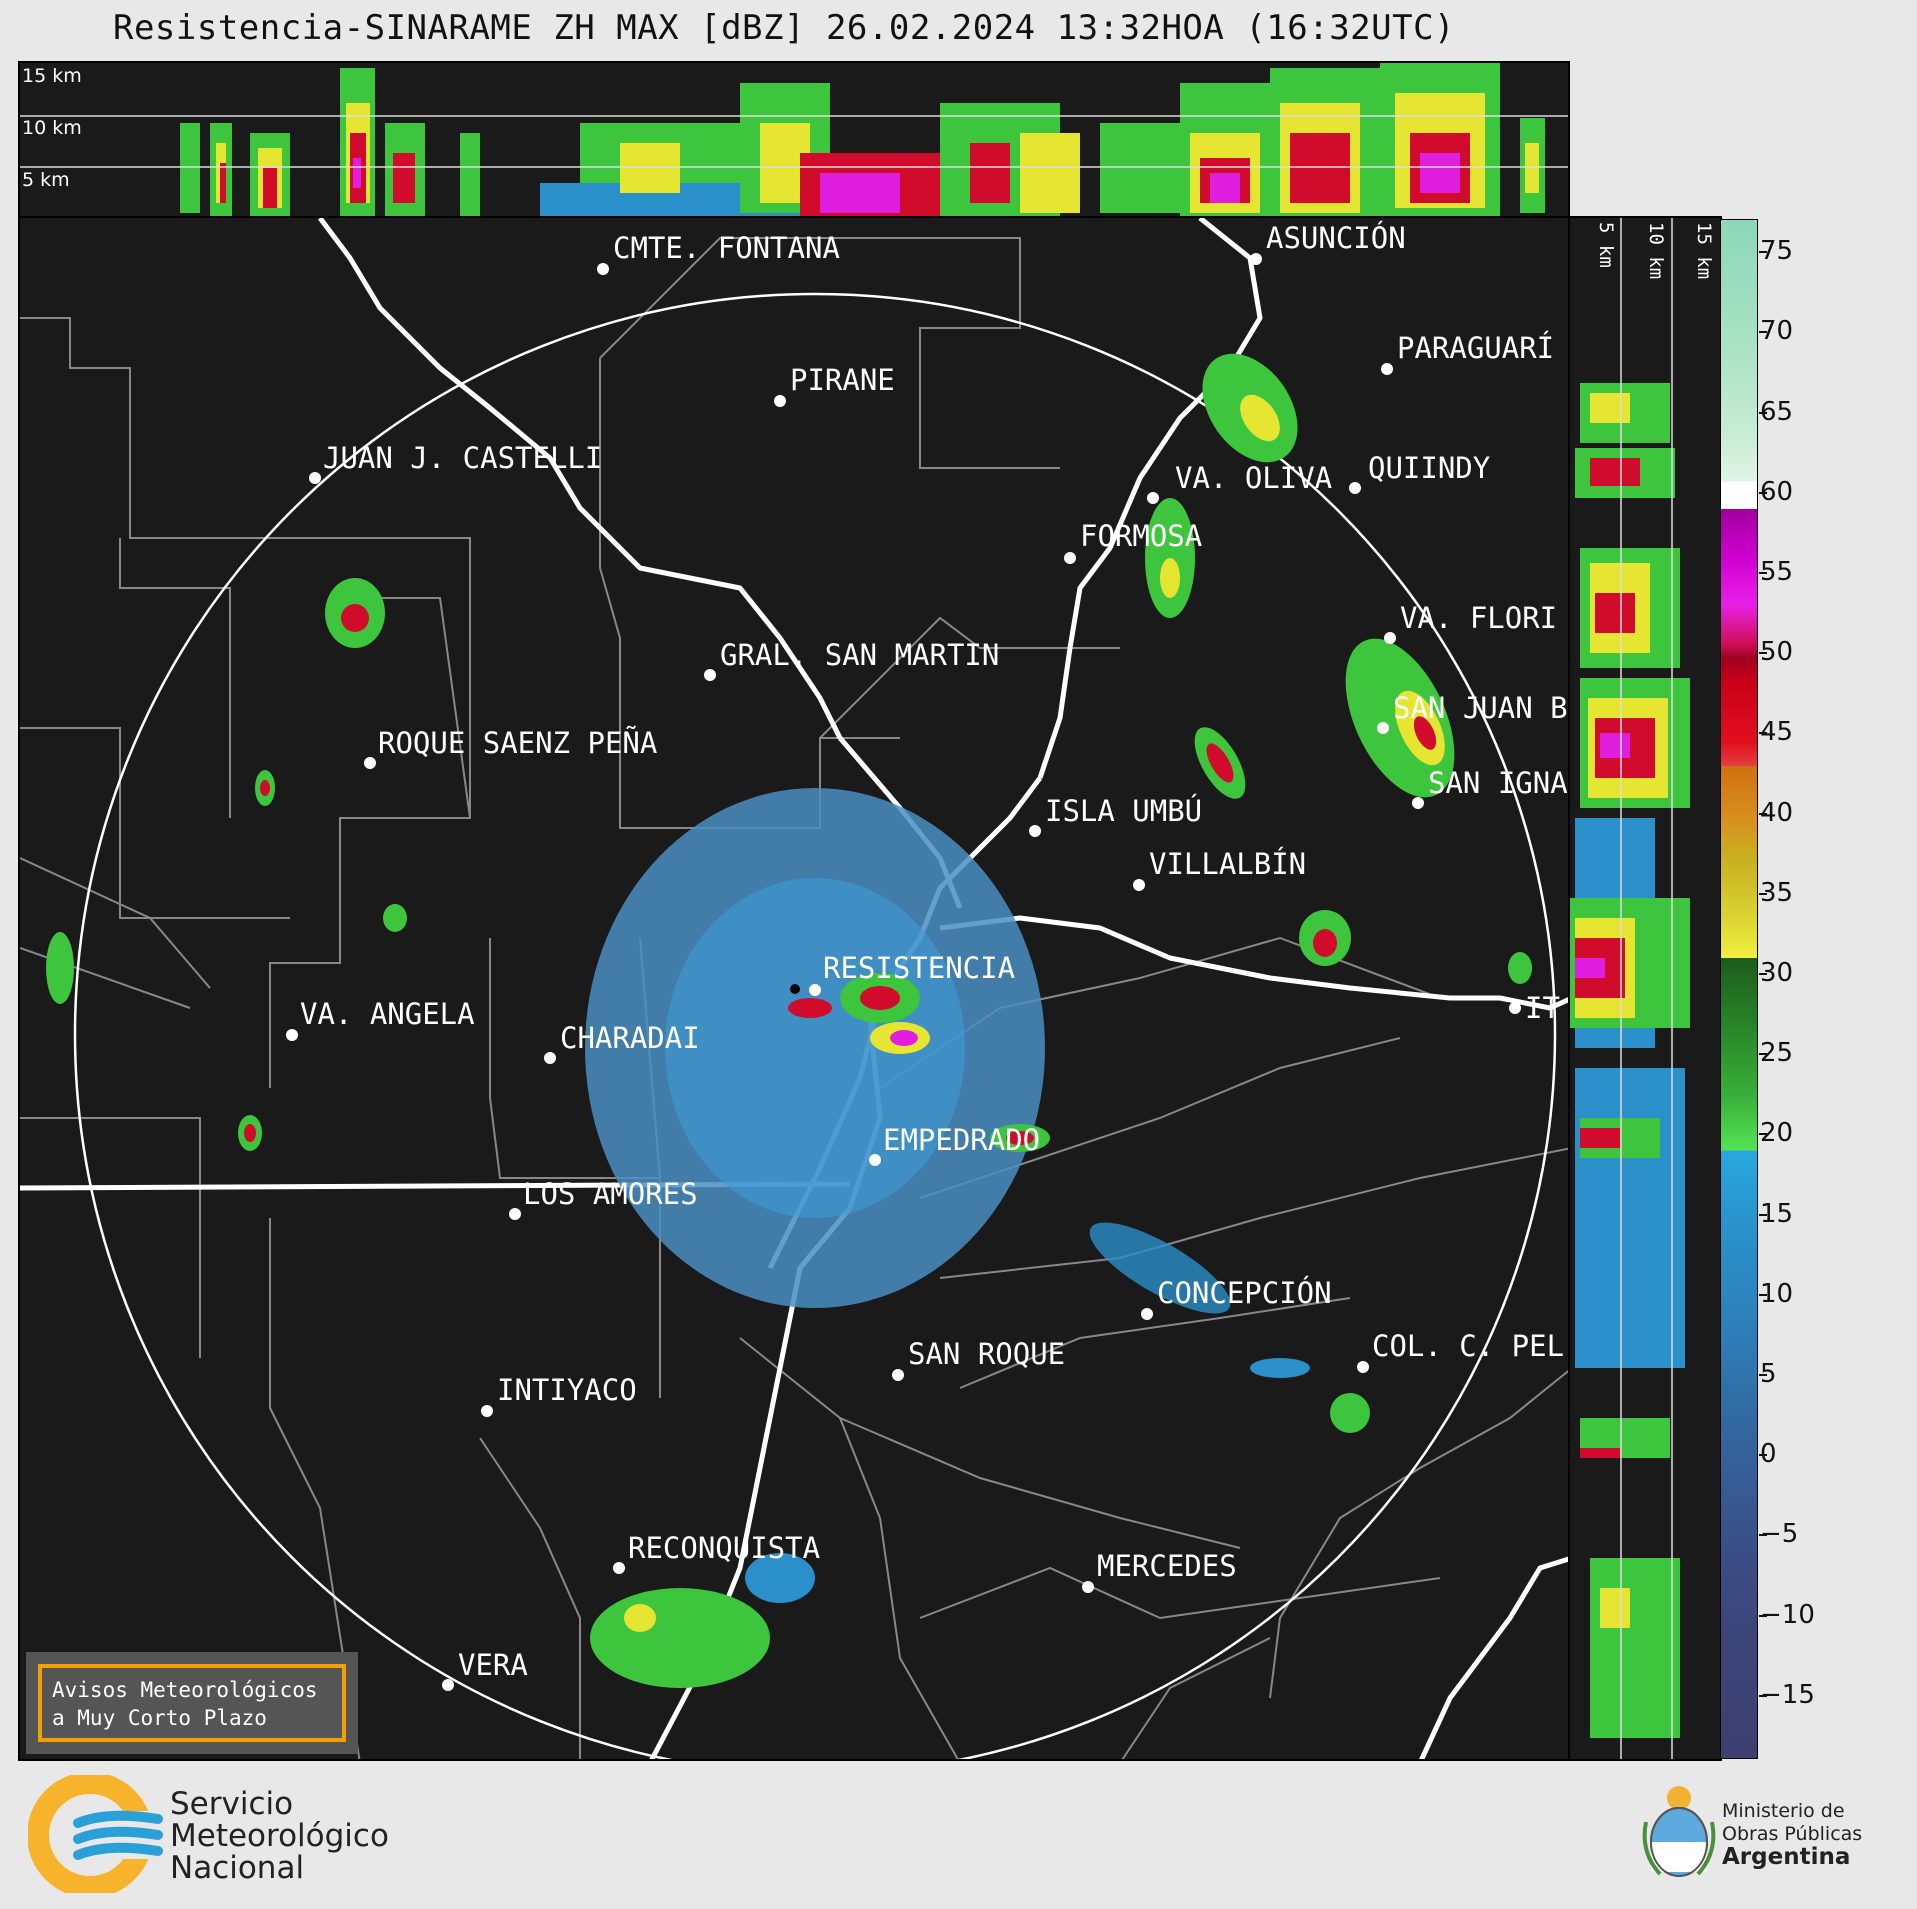 The image size is (1917, 1909). I want to click on city-dot-isla-umbu, so click(1035, 831).